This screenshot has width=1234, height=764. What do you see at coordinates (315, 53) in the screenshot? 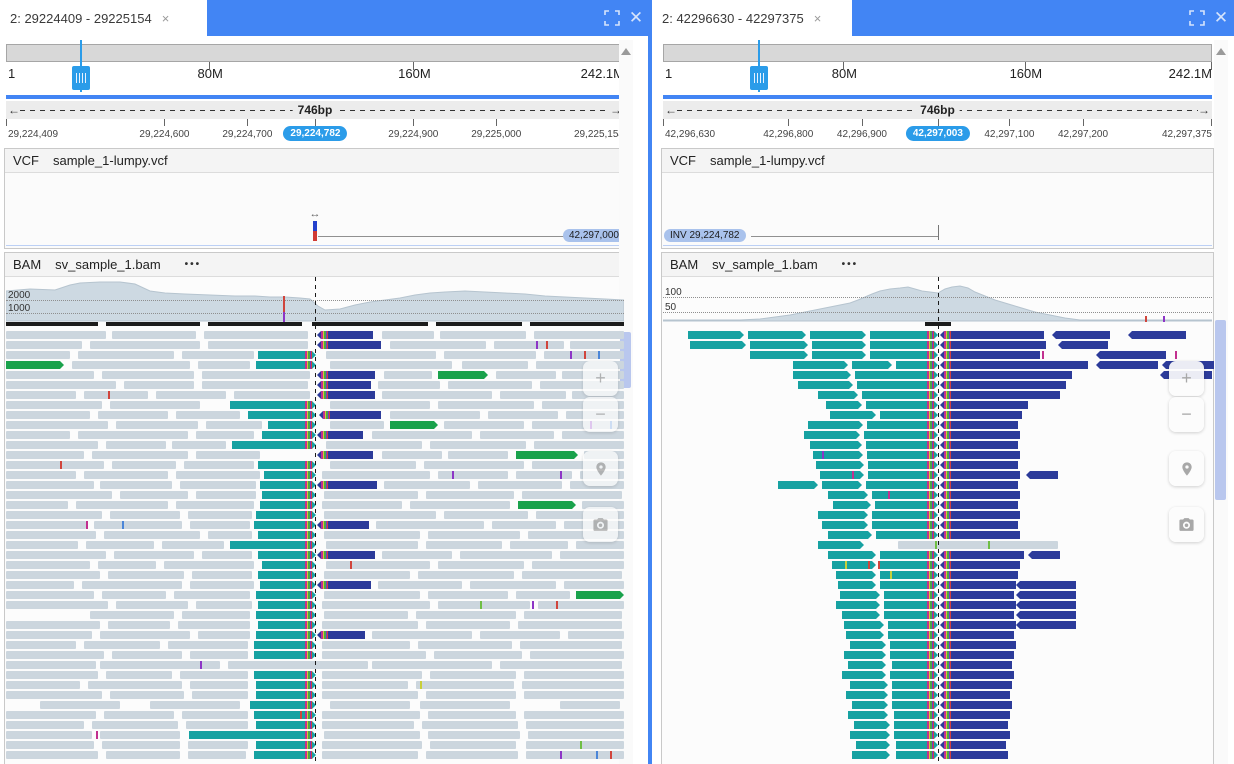
I see `chromosome-ideogram` at bounding box center [315, 53].